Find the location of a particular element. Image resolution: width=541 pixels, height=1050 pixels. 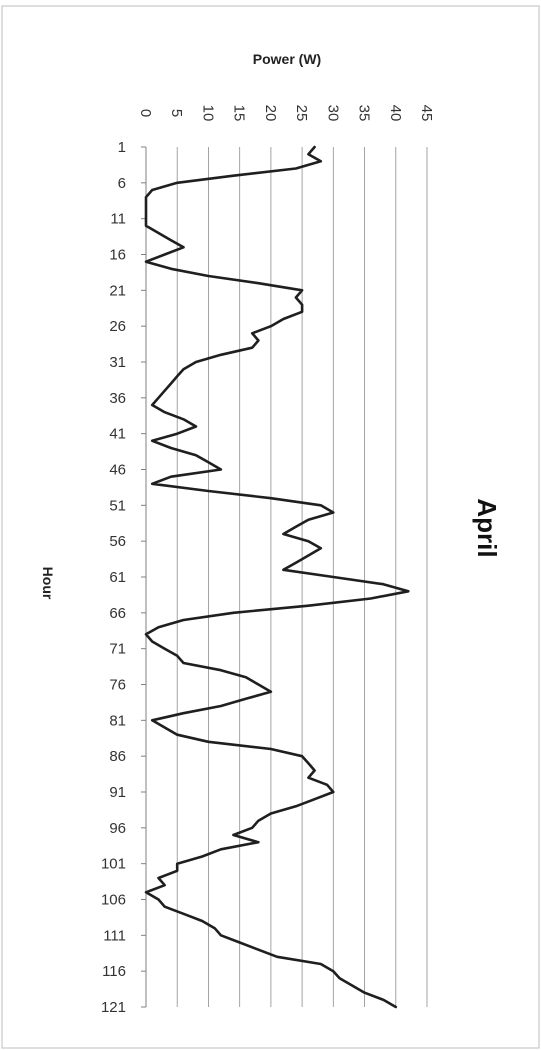

x-tick-label: 66 is located at coordinates (117, 613).